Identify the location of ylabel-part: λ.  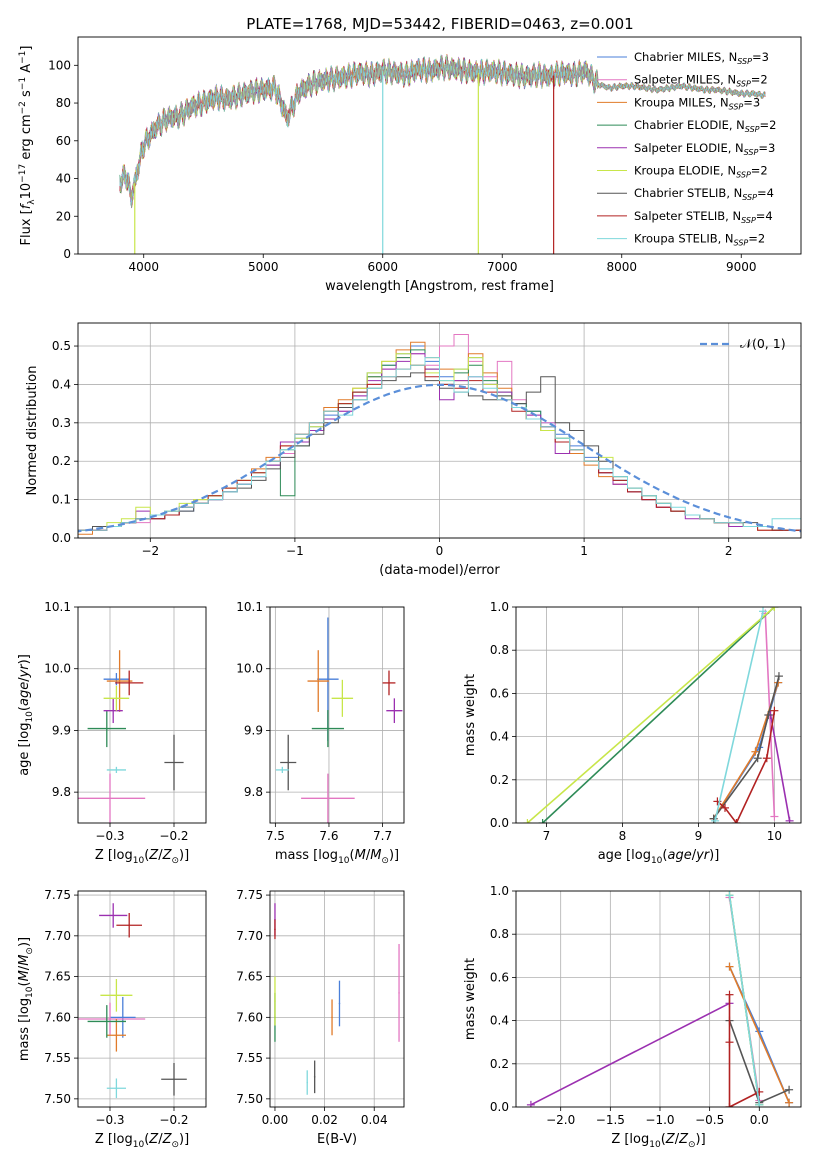
(32, 202).